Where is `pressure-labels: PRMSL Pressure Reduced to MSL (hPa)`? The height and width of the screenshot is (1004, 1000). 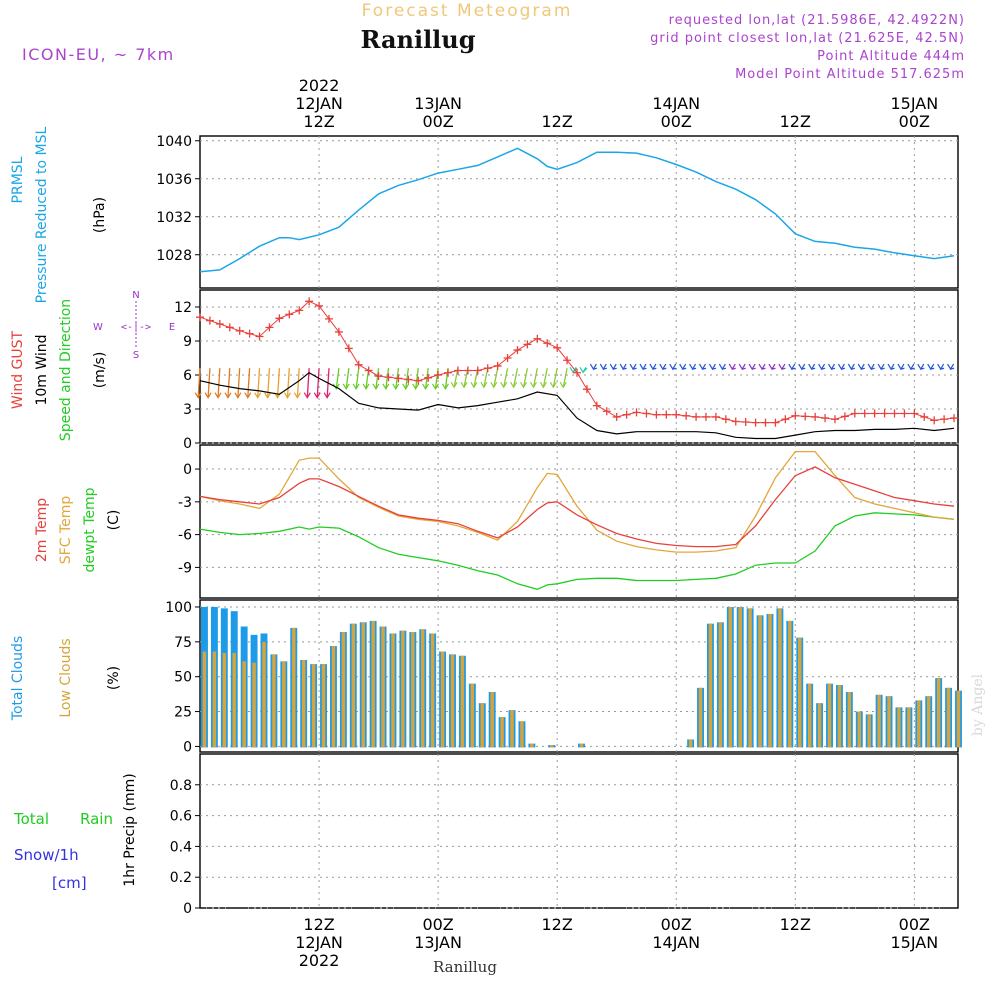
pressure-labels: PRMSL Pressure Reduced to MSL (hPa) is located at coordinates (59, 214).